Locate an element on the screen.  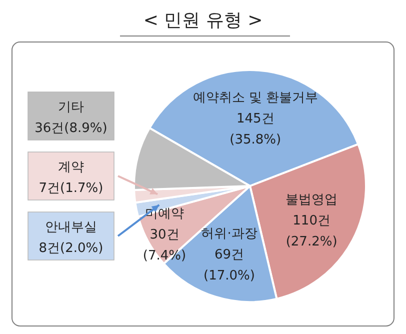
slice-label: 예약취소 및 환불거부 is located at coordinates (255, 98).